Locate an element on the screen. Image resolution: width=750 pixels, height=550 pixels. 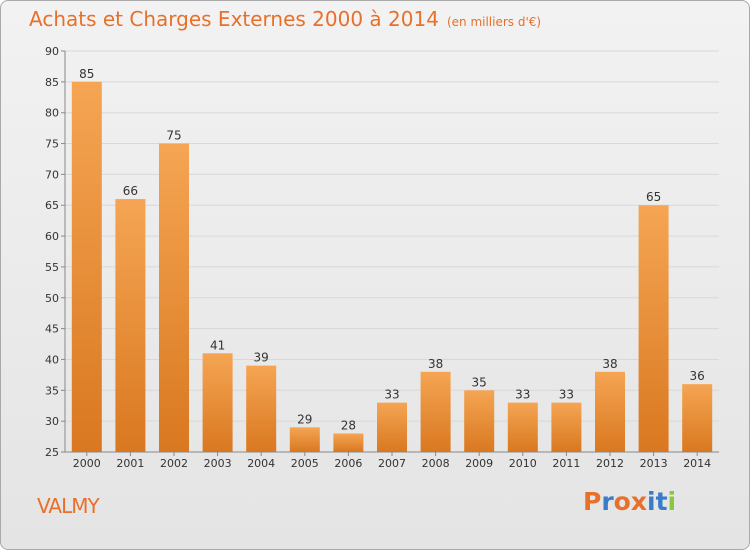
bar-2012 is located at coordinates (610, 411).